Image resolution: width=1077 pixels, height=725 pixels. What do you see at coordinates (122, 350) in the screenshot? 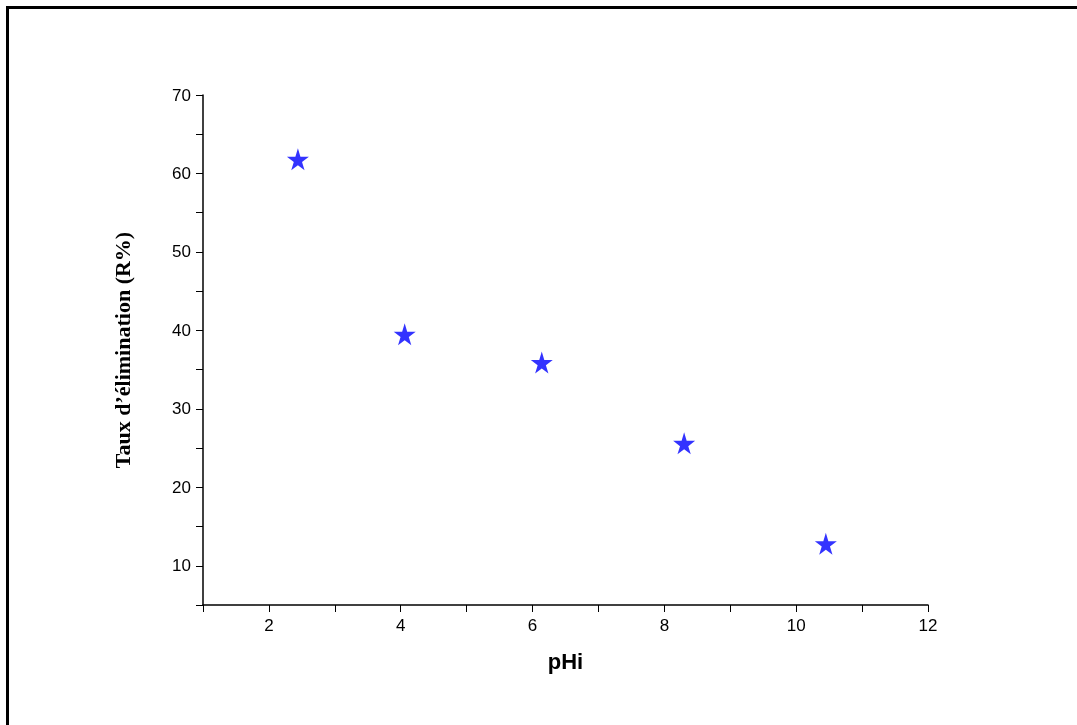
I see `y-axis-title: Taux d’élimination (R%)` at bounding box center [122, 350].